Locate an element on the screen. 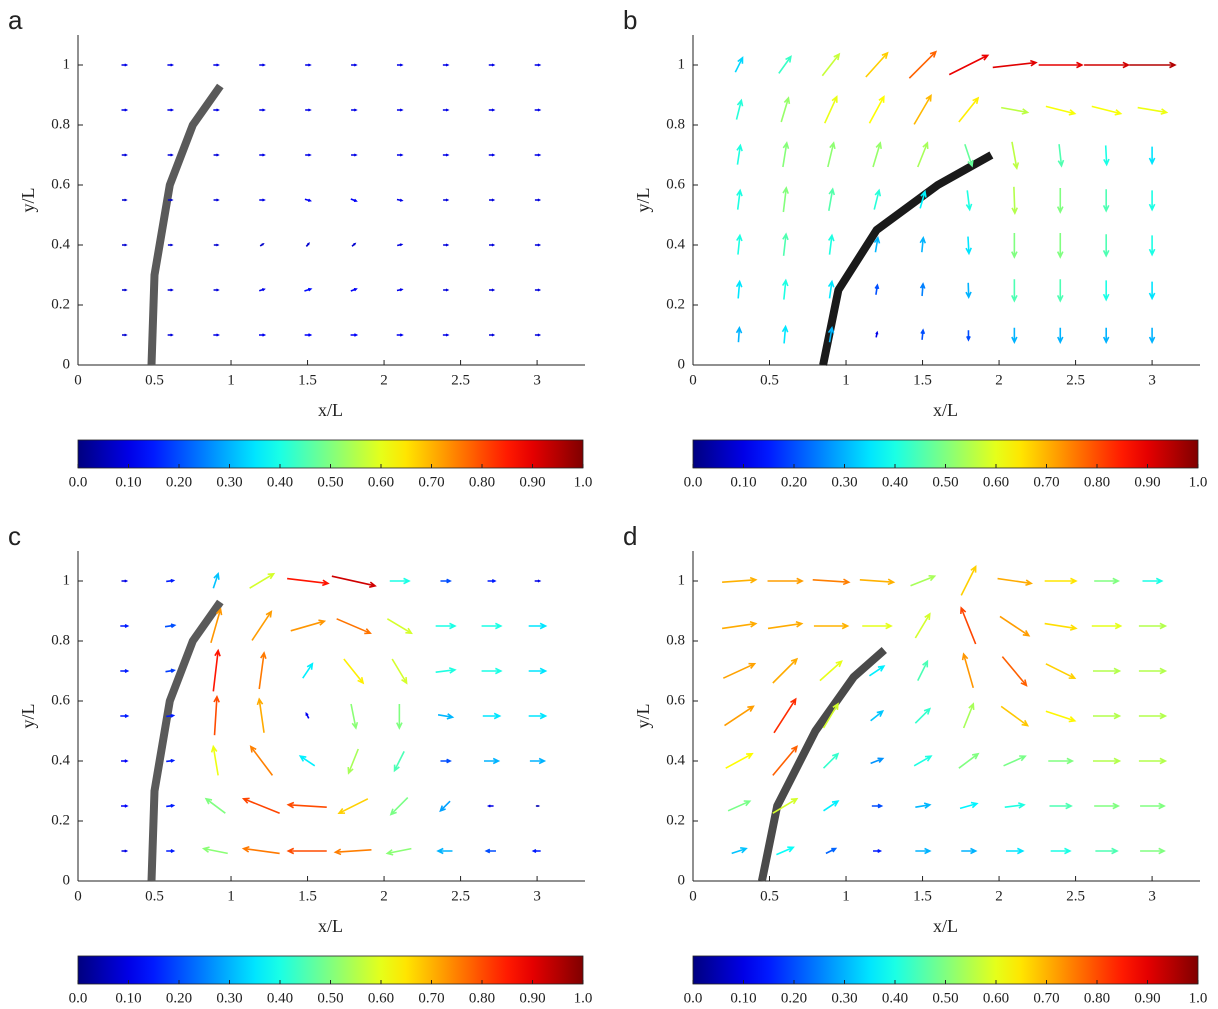 The image size is (1218, 1009). x-tick-label: 1 is located at coordinates (846, 380).